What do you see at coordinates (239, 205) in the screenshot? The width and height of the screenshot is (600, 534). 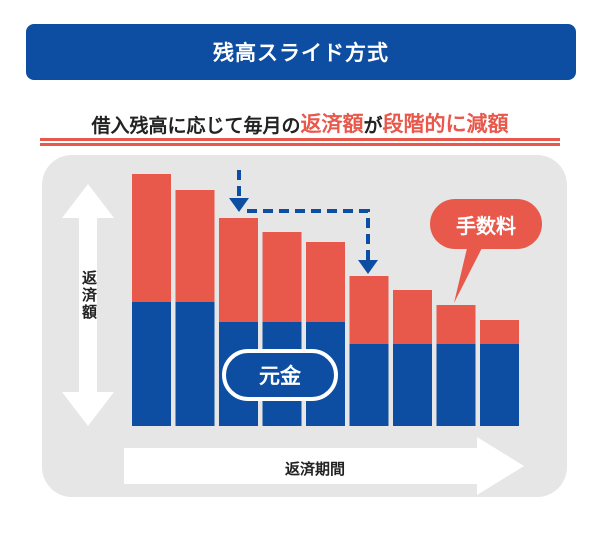 I see `dashed-arrow-head-left` at bounding box center [239, 205].